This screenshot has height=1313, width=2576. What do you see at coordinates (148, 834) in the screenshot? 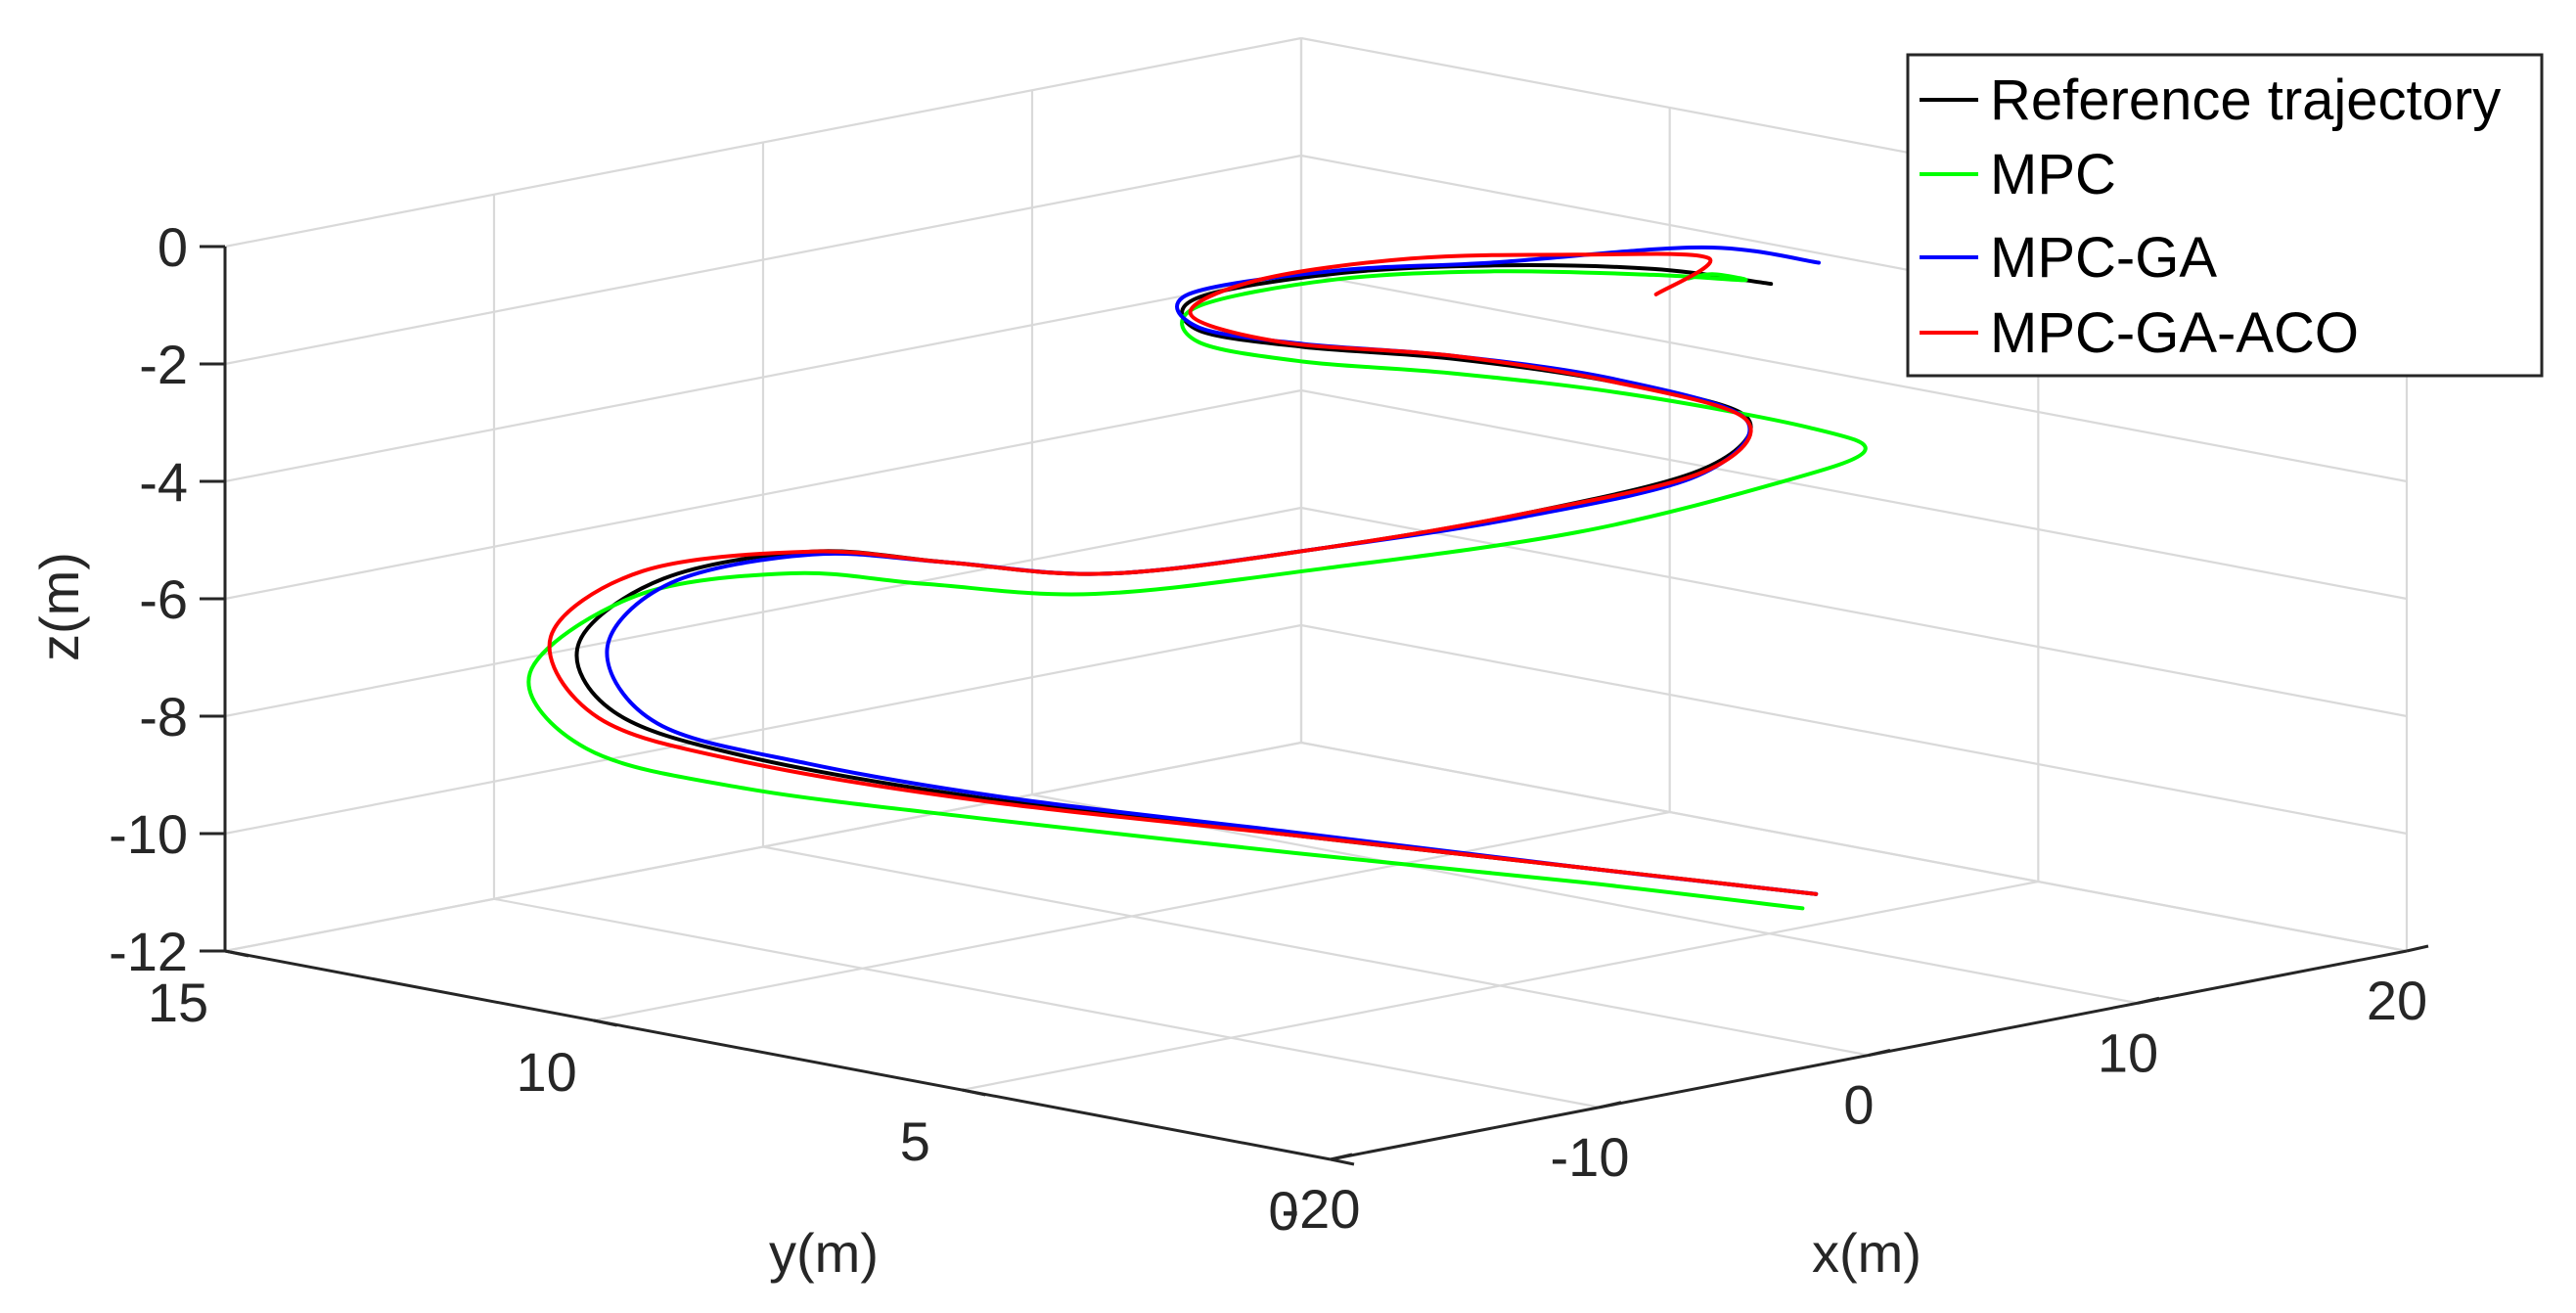
I see `z-tick-label: -10` at bounding box center [148, 834].